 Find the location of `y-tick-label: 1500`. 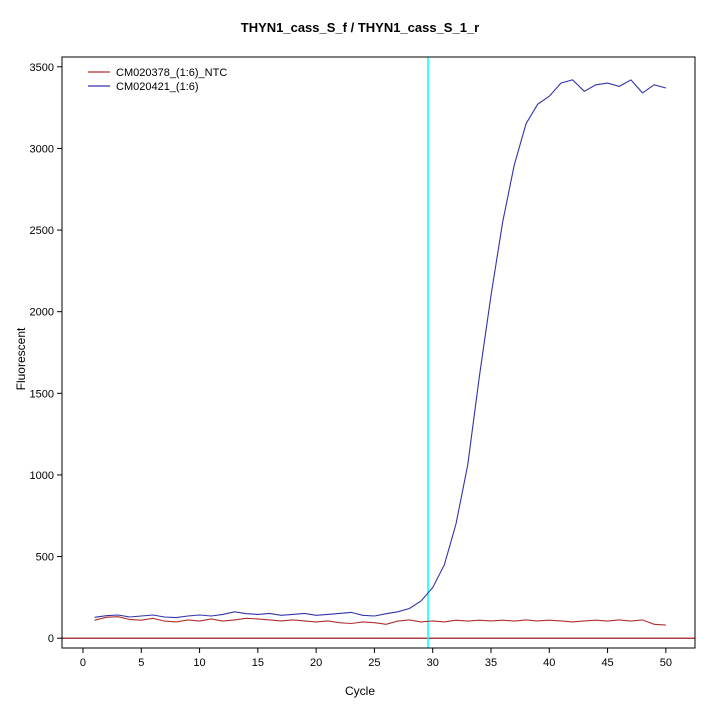

y-tick-label: 1500 is located at coordinates (42, 394).